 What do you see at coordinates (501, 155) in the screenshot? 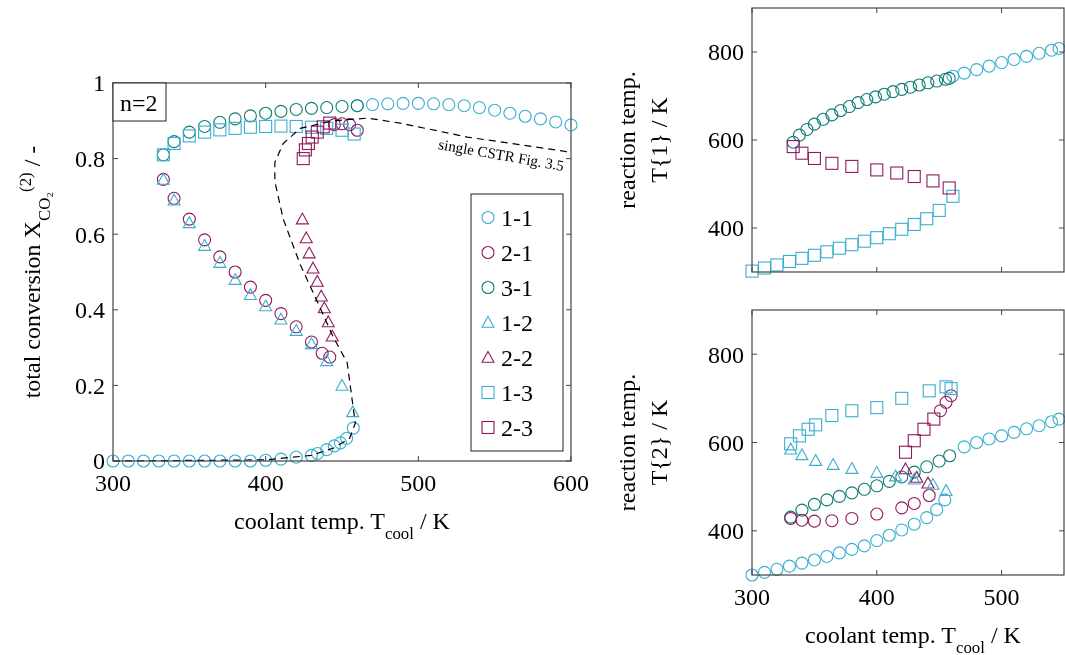
I see `text: single CSTR Fig. 3.5` at bounding box center [501, 155].